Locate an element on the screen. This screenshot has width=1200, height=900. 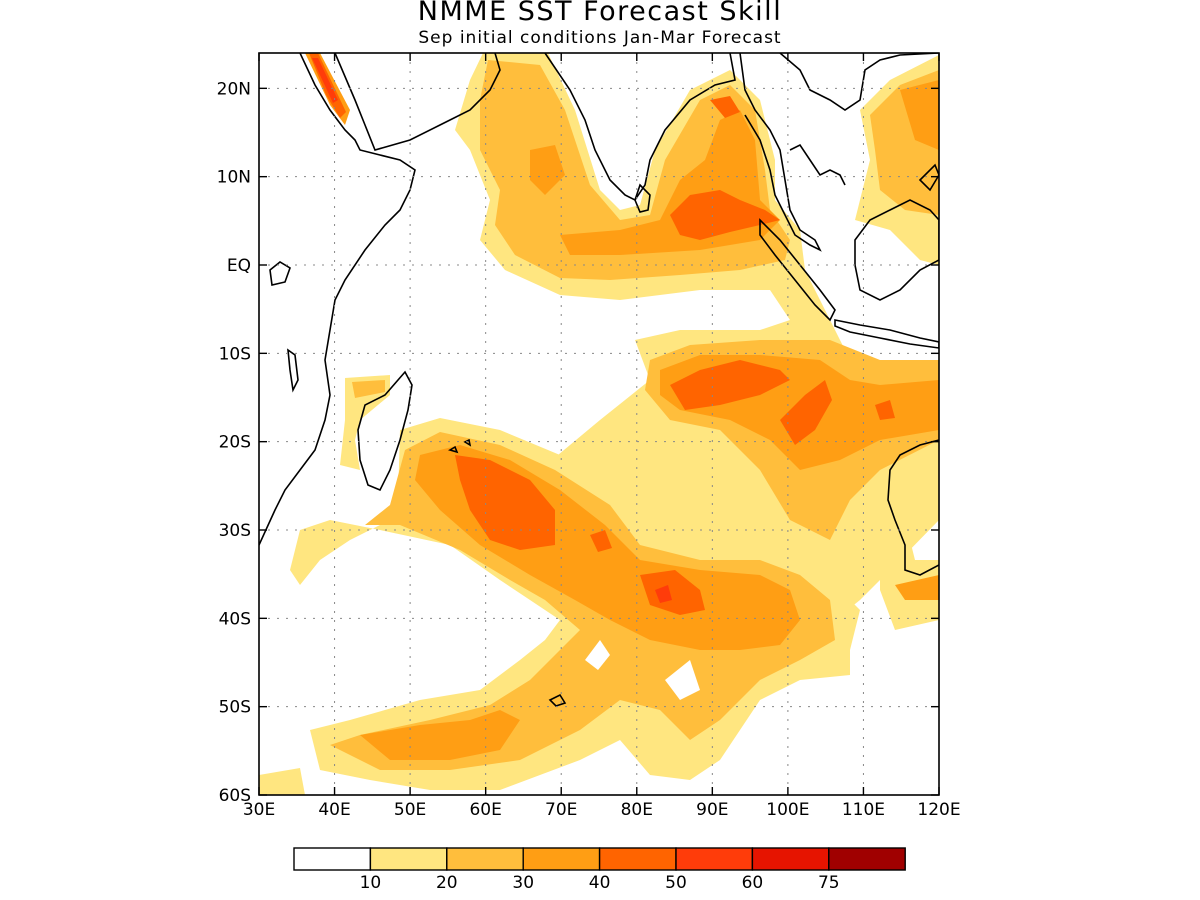
tick-label-lat: 20N is located at coordinates (234, 89).